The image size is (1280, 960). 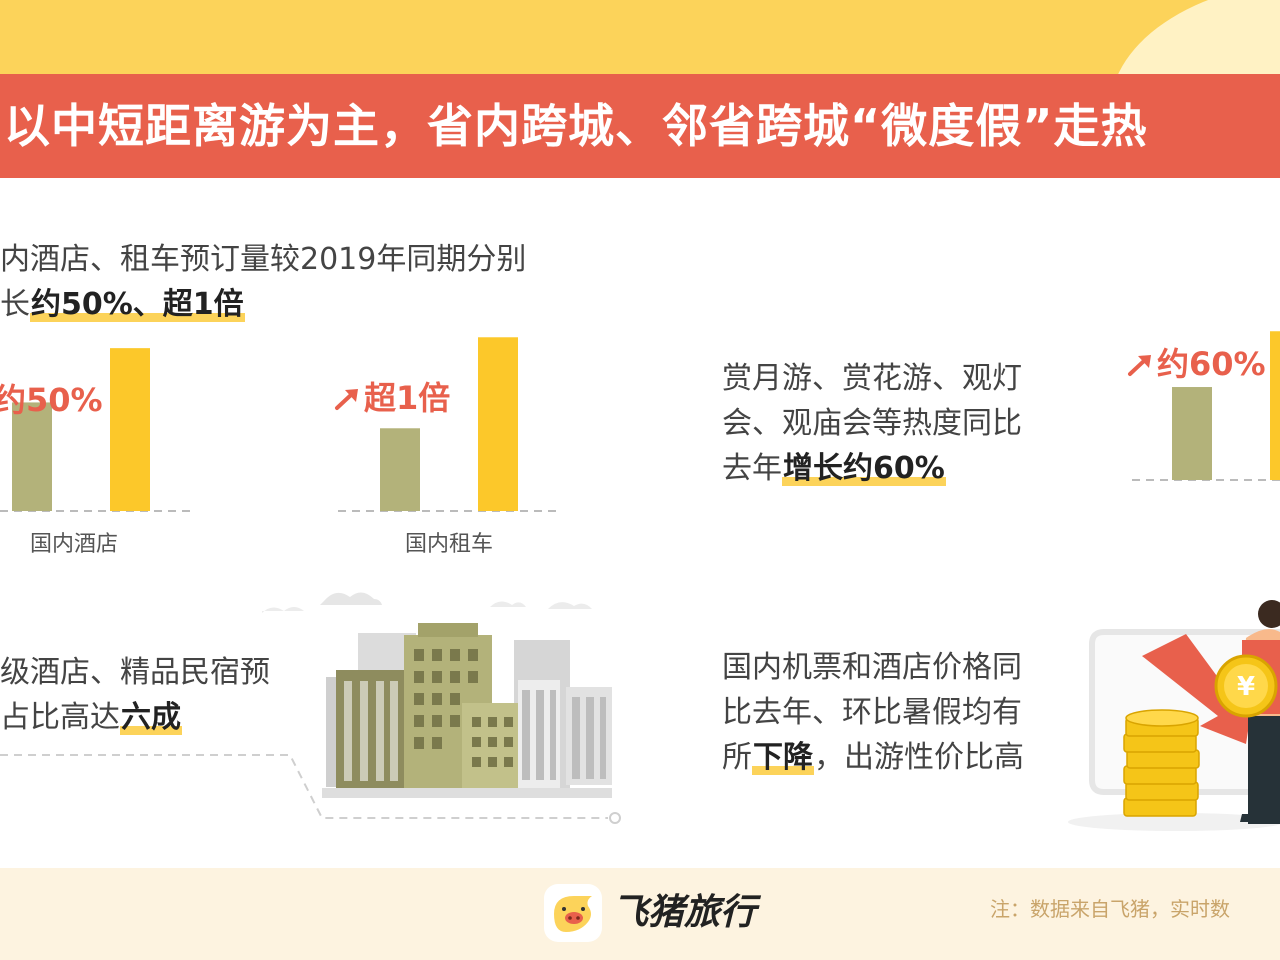 I want to click on booking-text-line1: 内酒店、租车预订量较2019年同期分别, so click(x=263, y=259).